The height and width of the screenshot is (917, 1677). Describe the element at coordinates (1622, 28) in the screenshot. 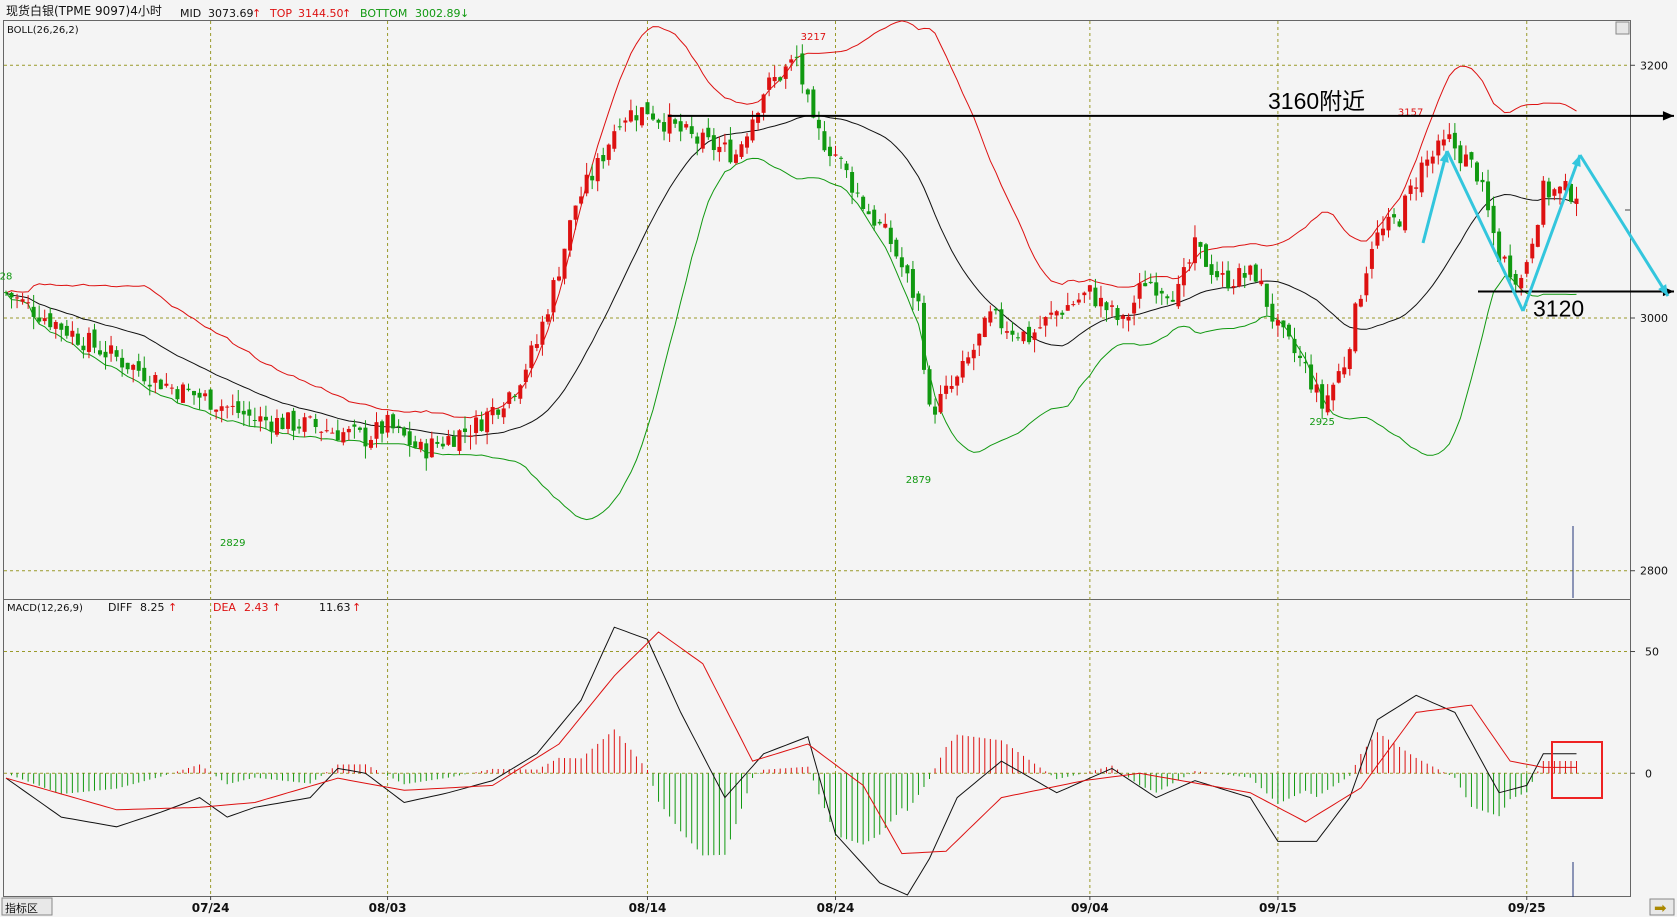

I see `scroll-corner` at that location.